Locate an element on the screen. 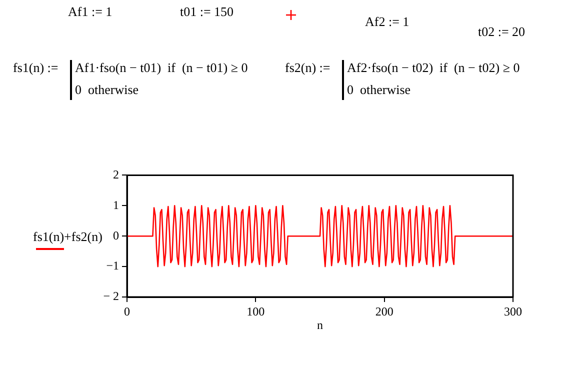 The height and width of the screenshot is (378, 572). text: t01 := 150 is located at coordinates (207, 12).